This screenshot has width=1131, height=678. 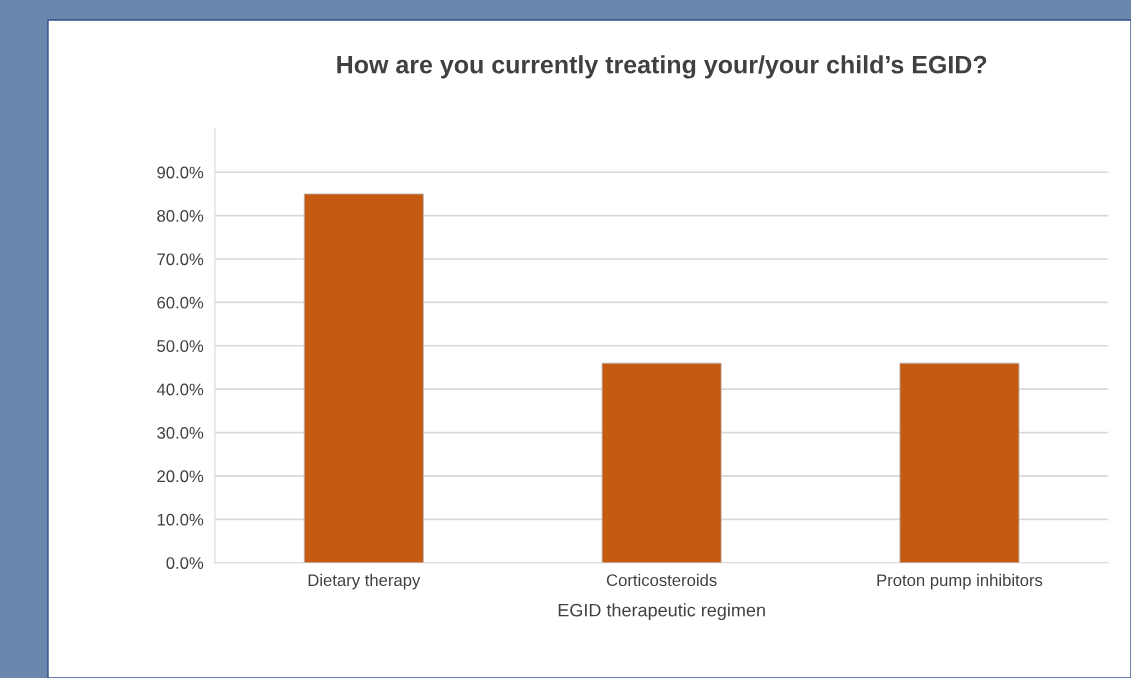 I want to click on y-tick-label: 70.0%, so click(x=180, y=259).